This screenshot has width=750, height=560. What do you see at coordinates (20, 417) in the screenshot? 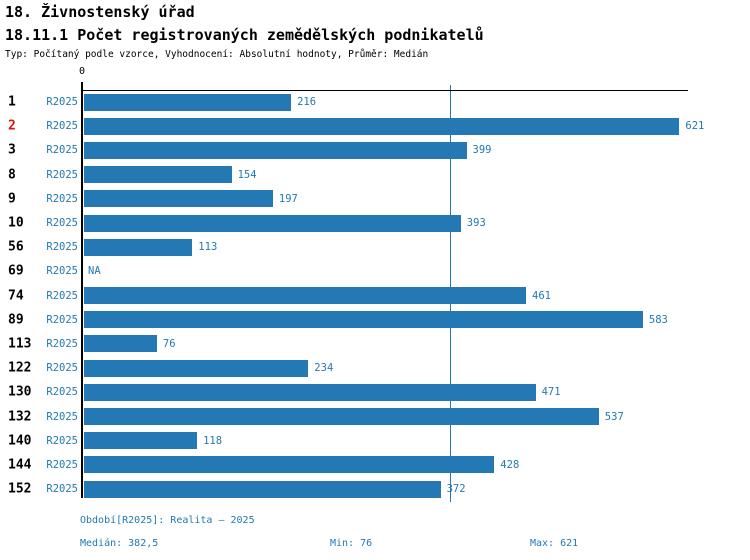
I see `row-category-label: 132` at bounding box center [20, 417].